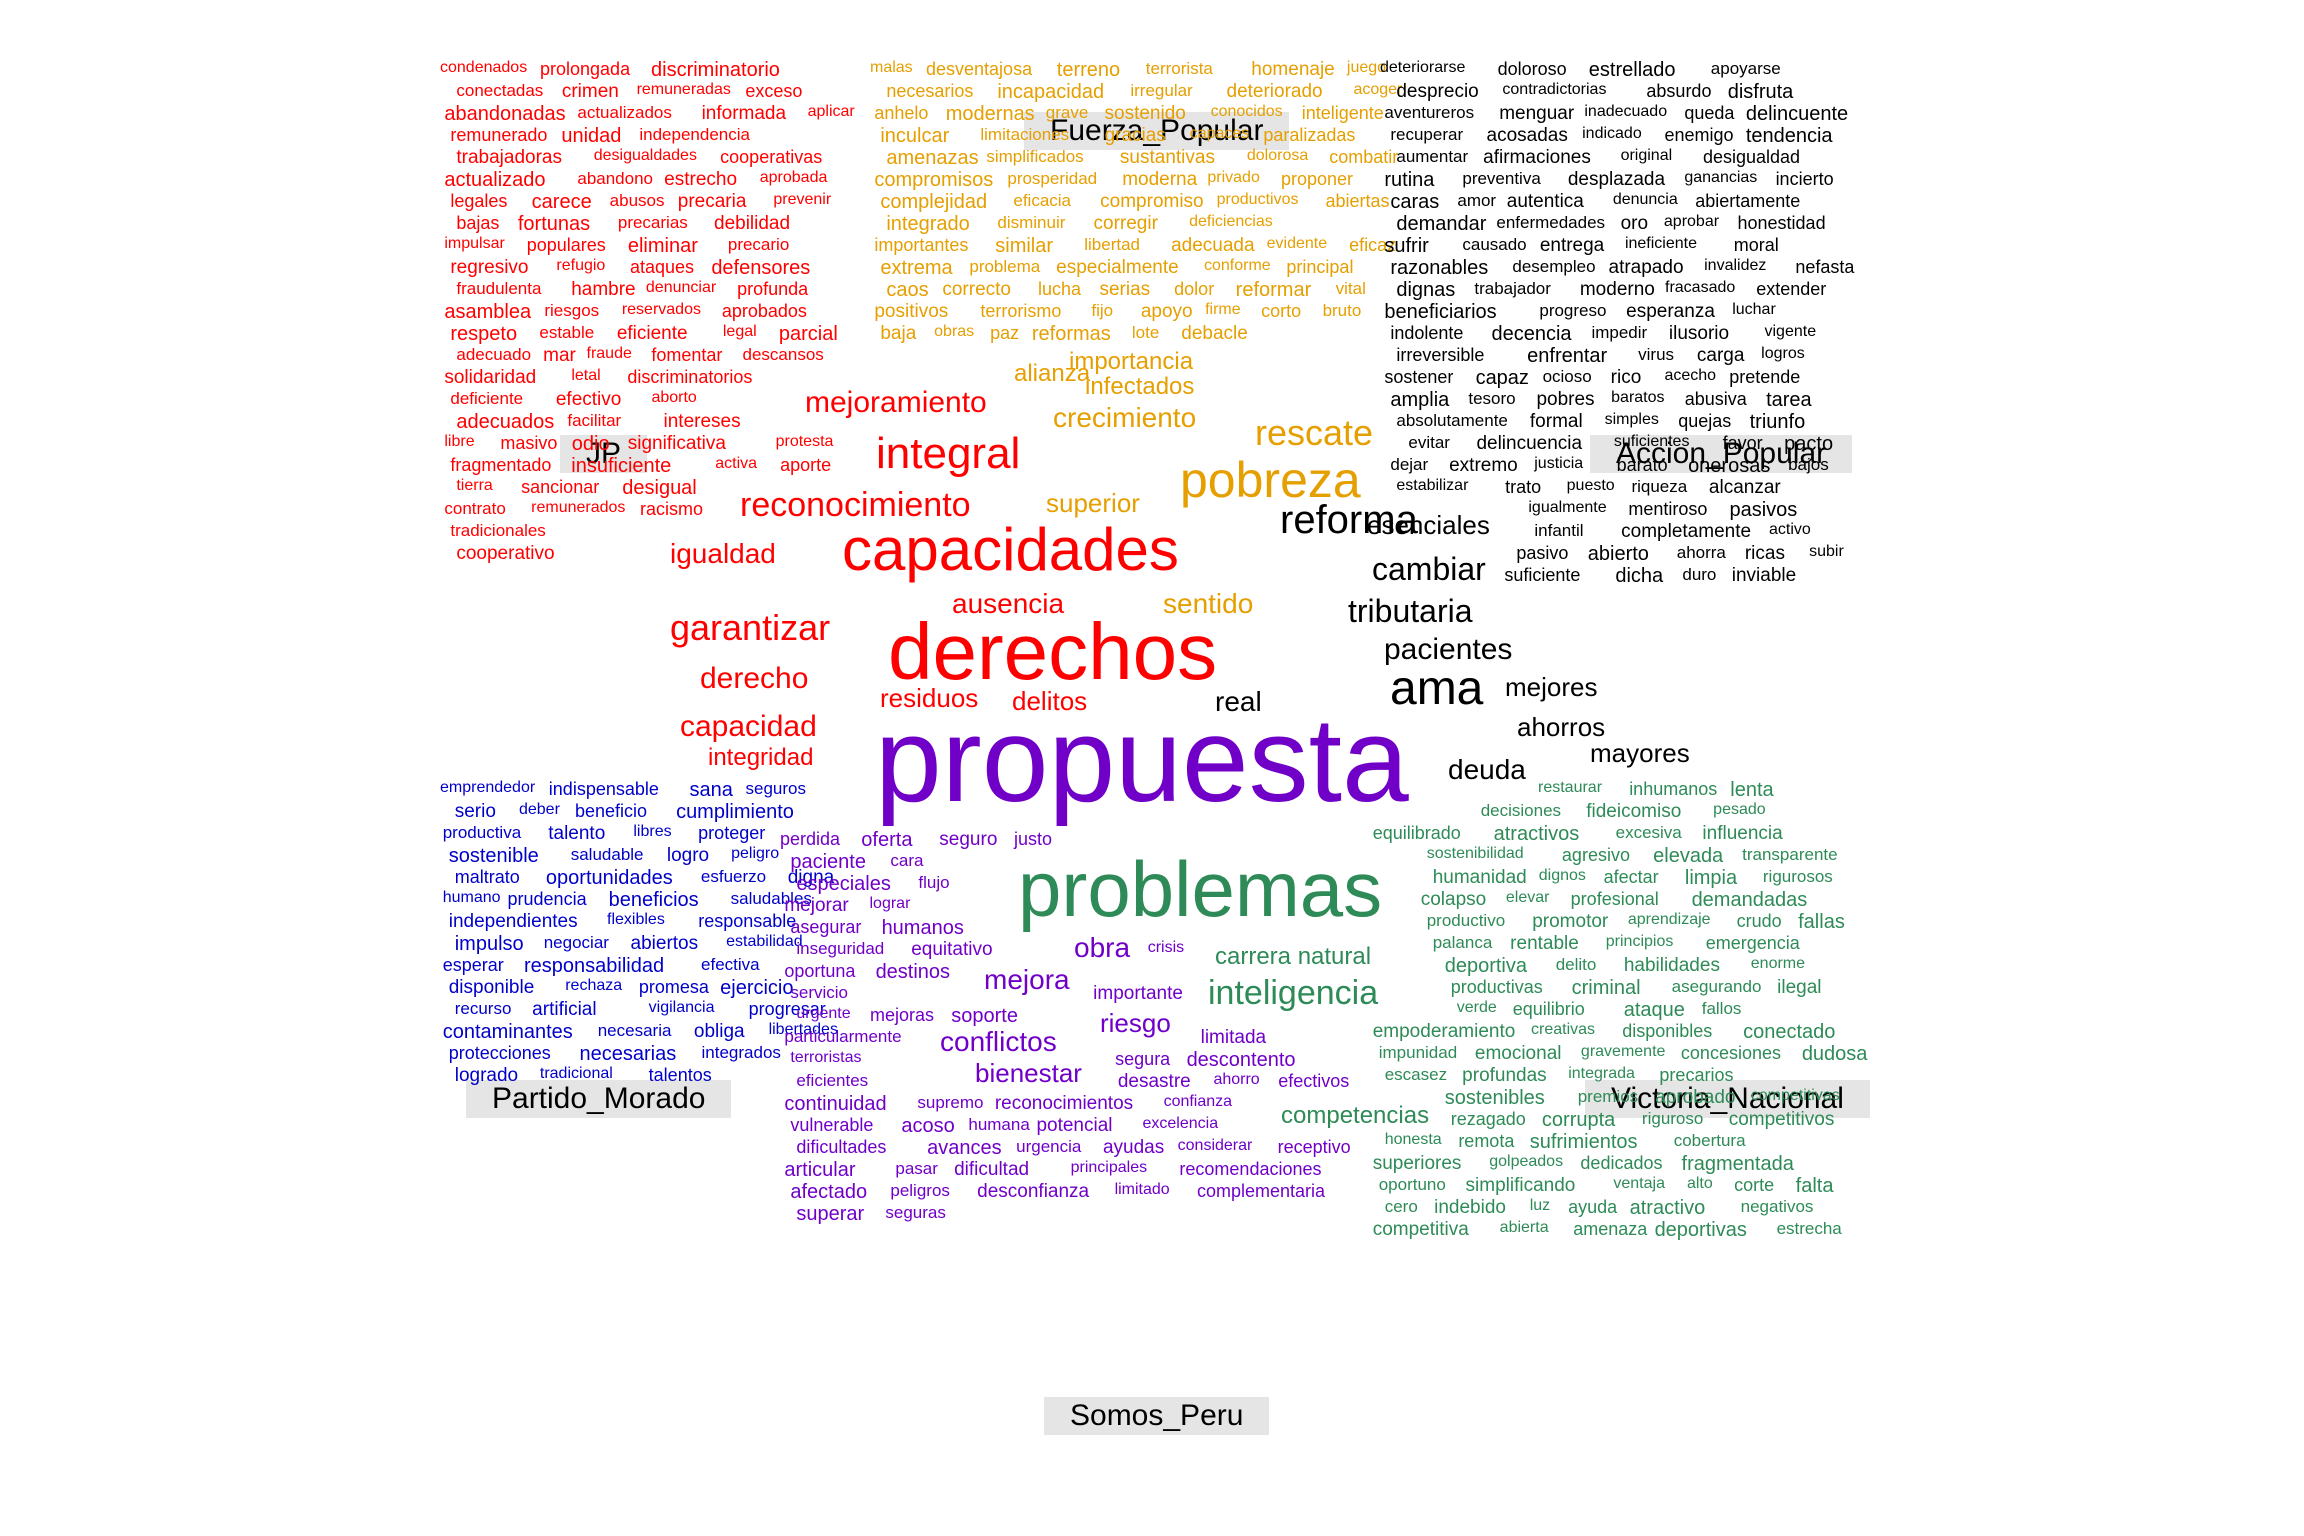  What do you see at coordinates (773, 289) in the screenshot?
I see `word-profunda: profunda` at bounding box center [773, 289].